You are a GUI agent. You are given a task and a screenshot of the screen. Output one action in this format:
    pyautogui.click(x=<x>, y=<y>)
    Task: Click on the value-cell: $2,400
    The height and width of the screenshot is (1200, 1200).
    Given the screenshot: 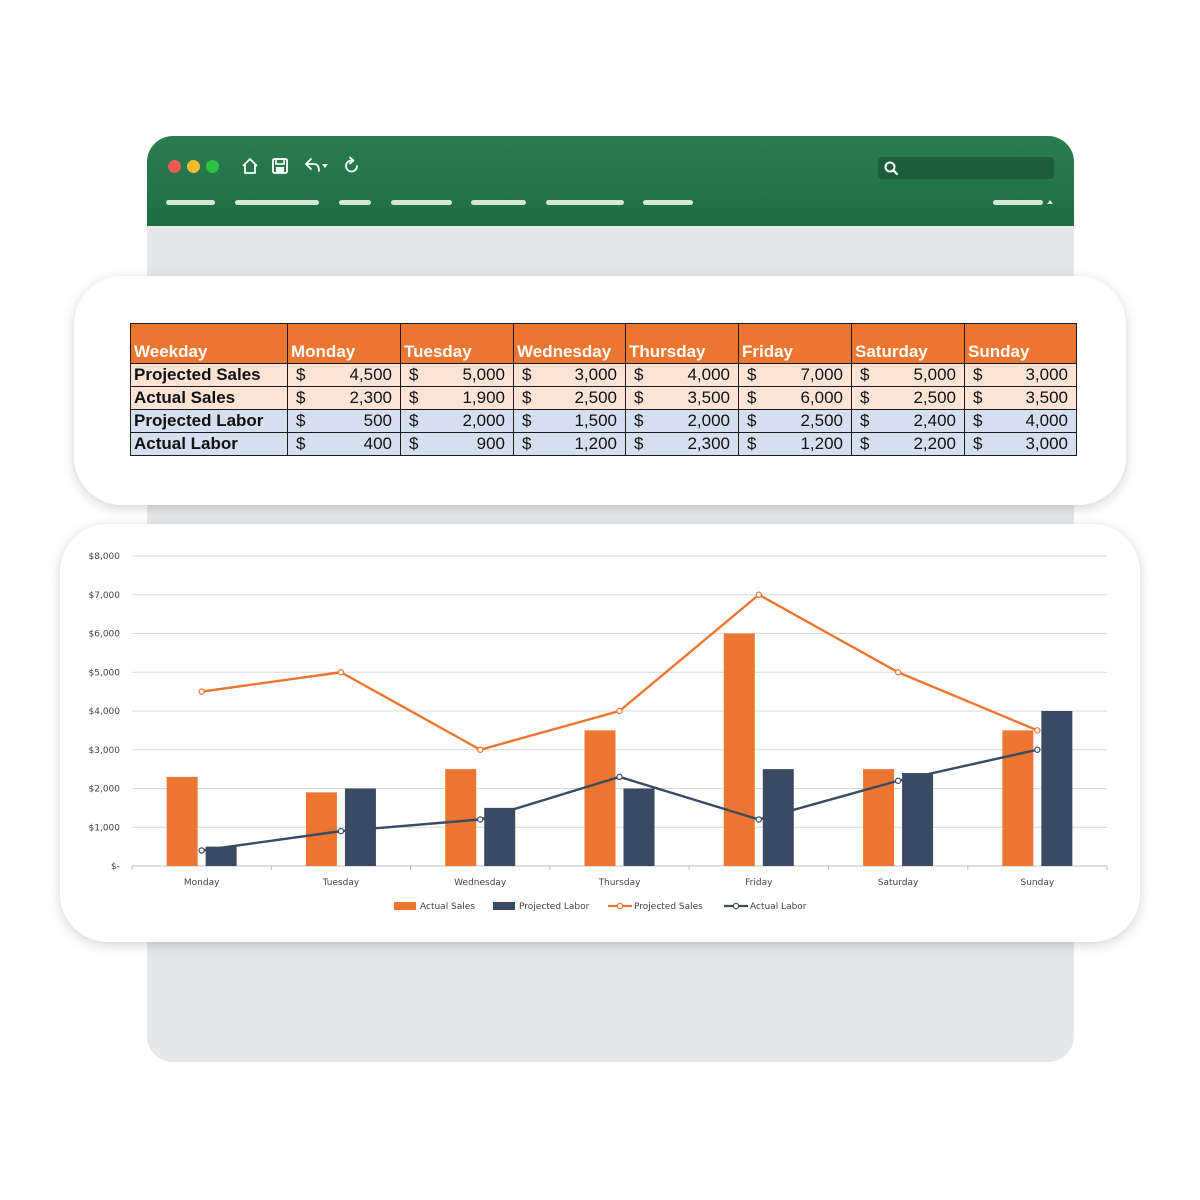 What is the action you would take?
    pyautogui.click(x=908, y=421)
    